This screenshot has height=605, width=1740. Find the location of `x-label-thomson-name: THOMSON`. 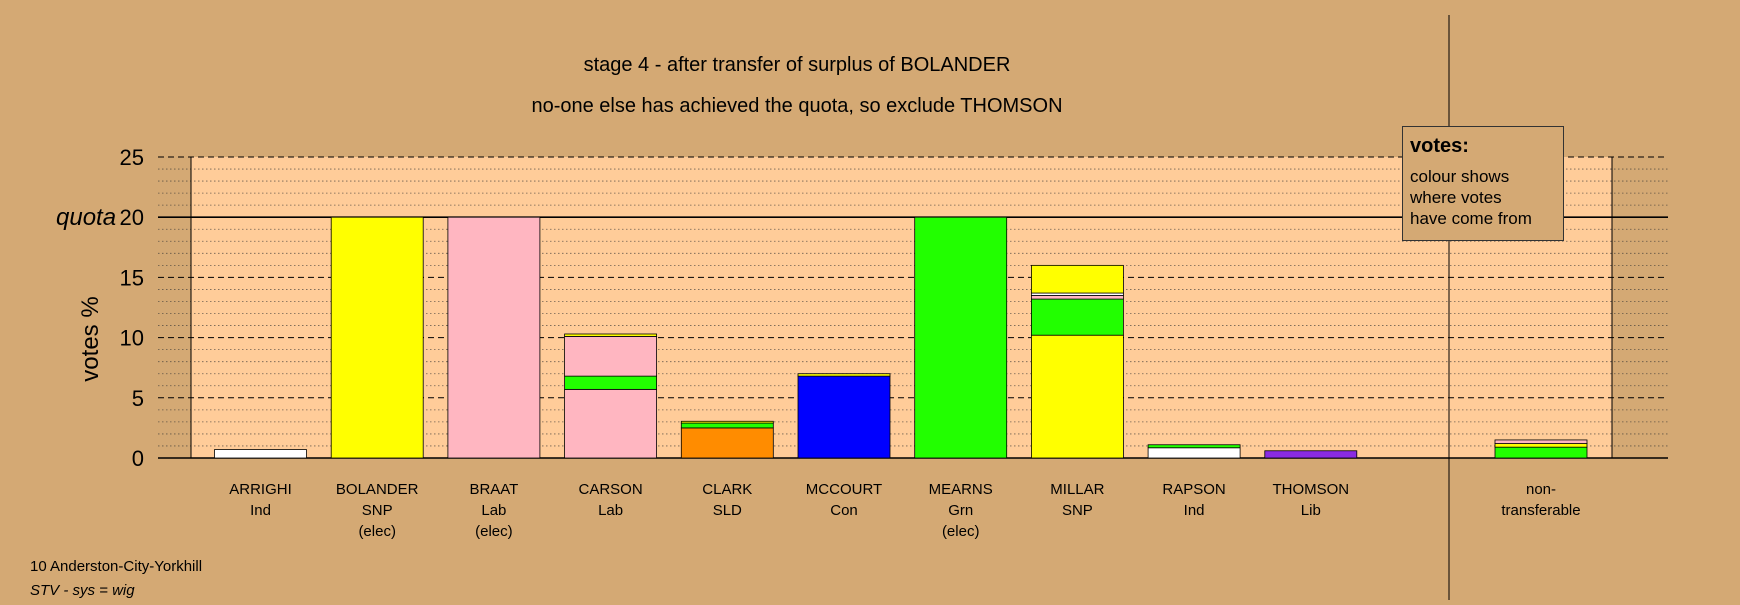

x-label-thomson-name: THOMSON is located at coordinates (1310, 489).